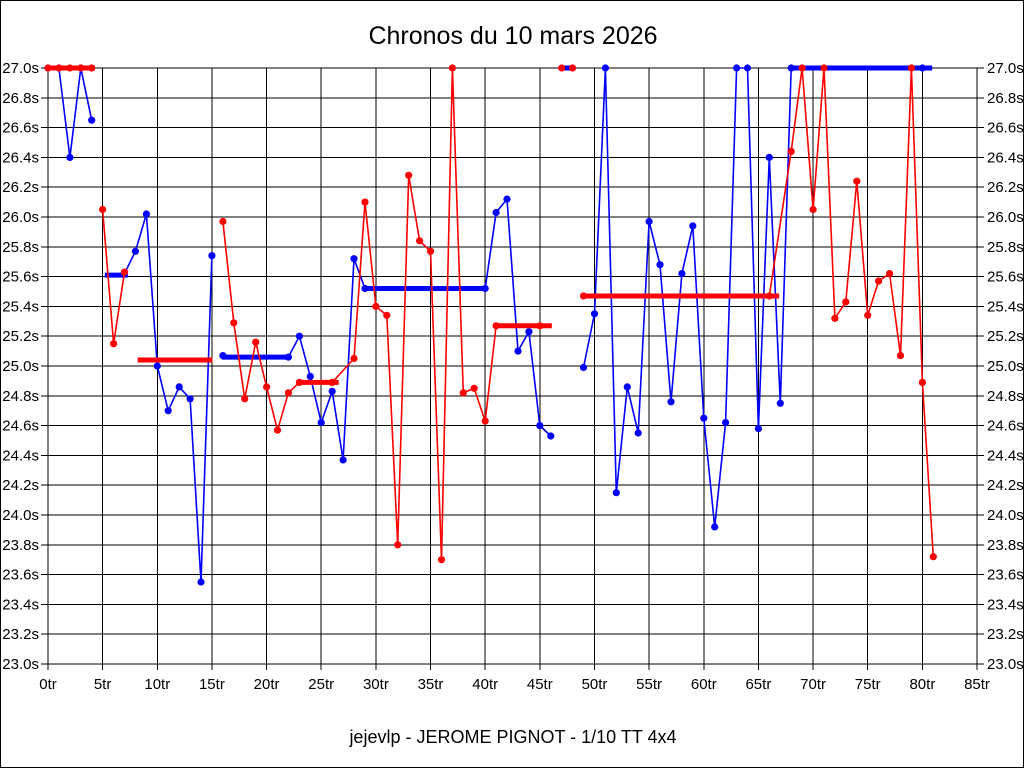  What do you see at coordinates (20, 396) in the screenshot?
I see `y-axis-label-left: 24.8s` at bounding box center [20, 396].